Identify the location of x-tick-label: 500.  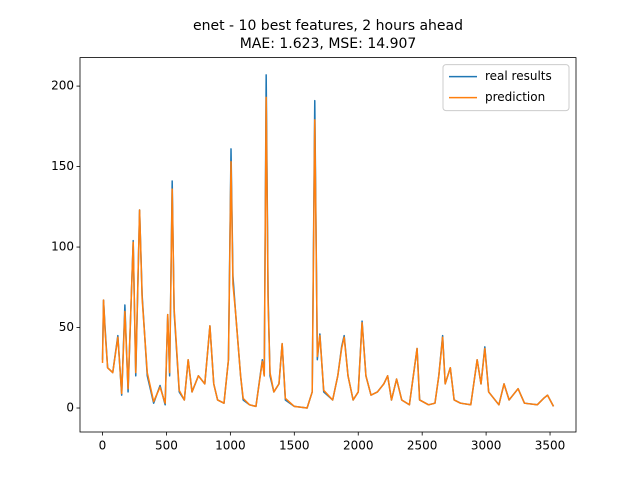
(166, 446).